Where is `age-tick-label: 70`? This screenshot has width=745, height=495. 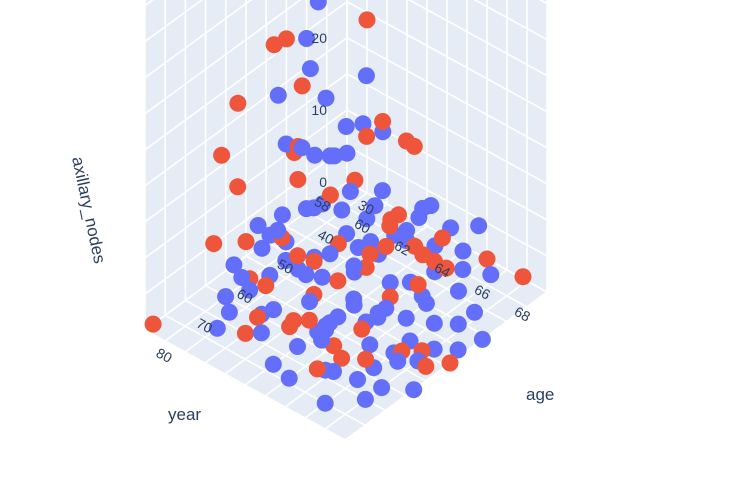 age-tick-label: 70 is located at coordinates (204, 326).